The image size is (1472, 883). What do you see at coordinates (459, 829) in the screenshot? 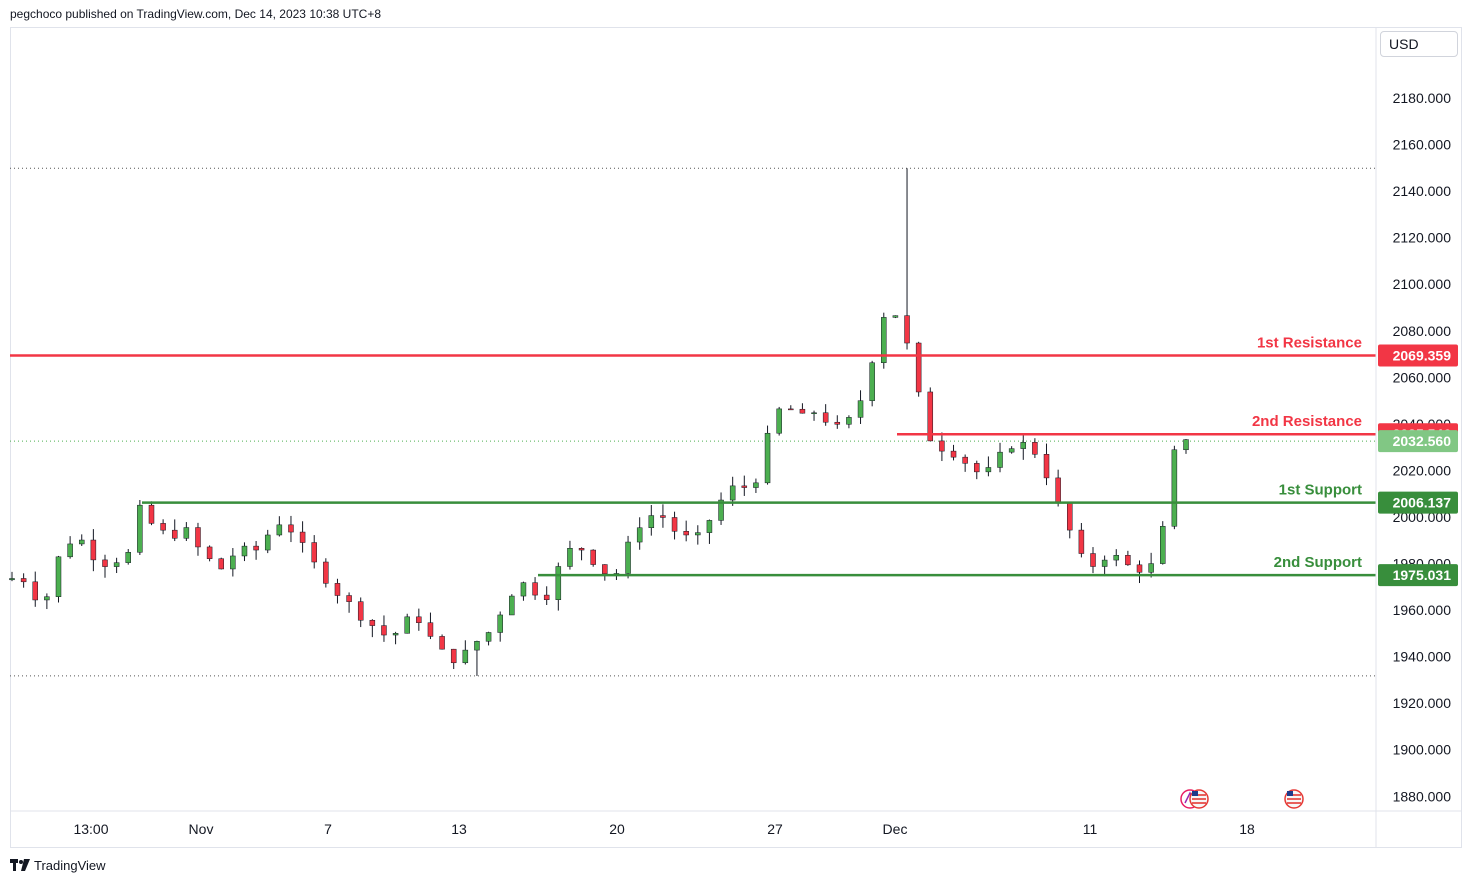
I see `time-tick-label: 13` at bounding box center [459, 829].